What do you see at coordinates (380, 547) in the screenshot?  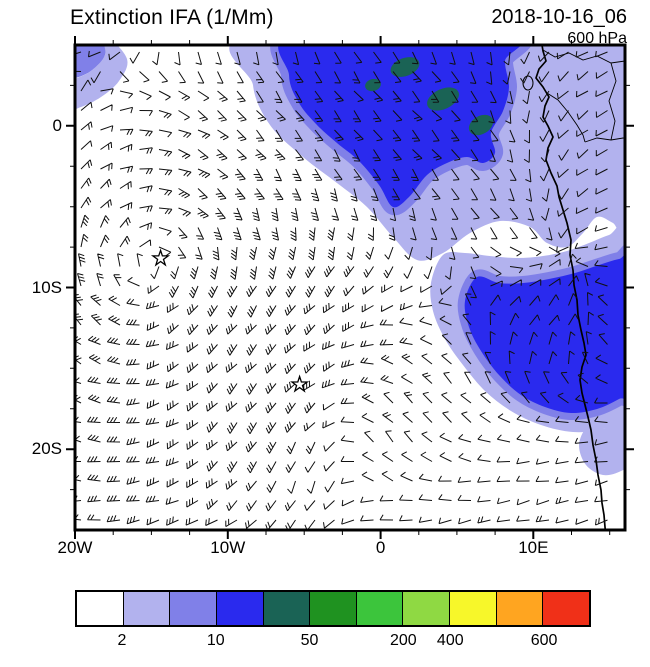 I see `x-axis-tick-label: 0` at bounding box center [380, 547].